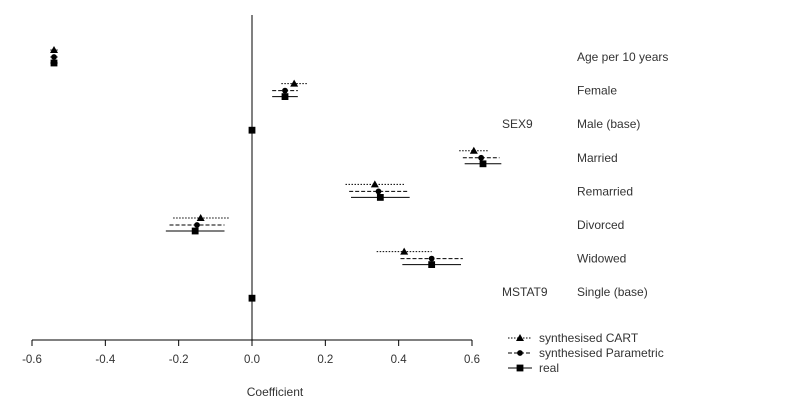  Describe the element at coordinates (605, 191) in the screenshot. I see `category-label-remarried: Remarried` at that location.